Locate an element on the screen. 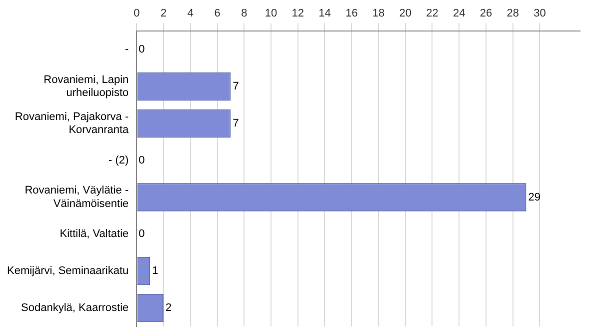 The width and height of the screenshot is (600, 336). x-tick-label: 8 is located at coordinates (244, 14).